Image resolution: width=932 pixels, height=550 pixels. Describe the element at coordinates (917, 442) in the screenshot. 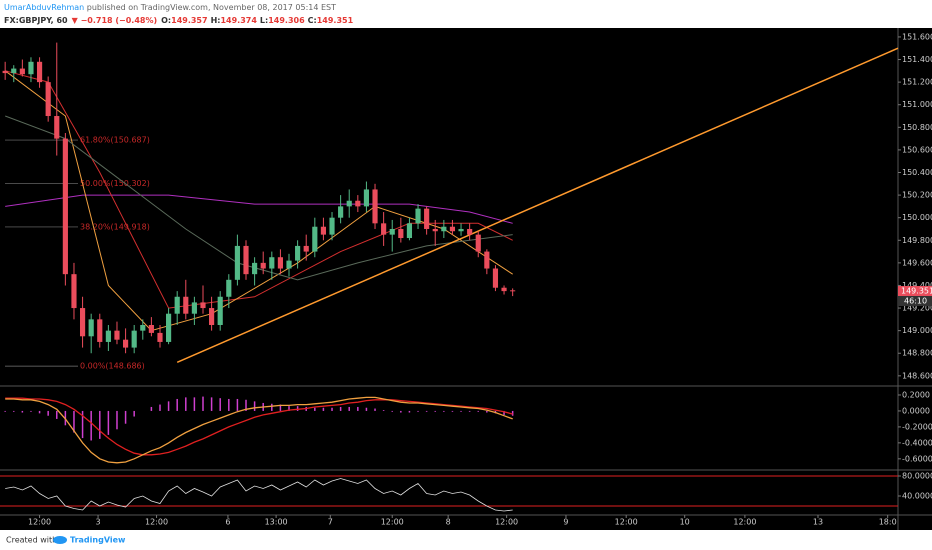

I see `y-tick-label: -0.4000` at that location.